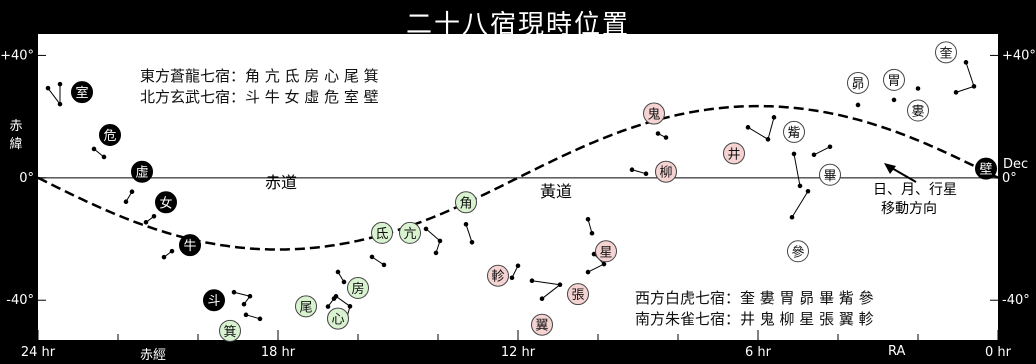  I want to click on dec-tick-label-left: +40°, so click(17, 55).